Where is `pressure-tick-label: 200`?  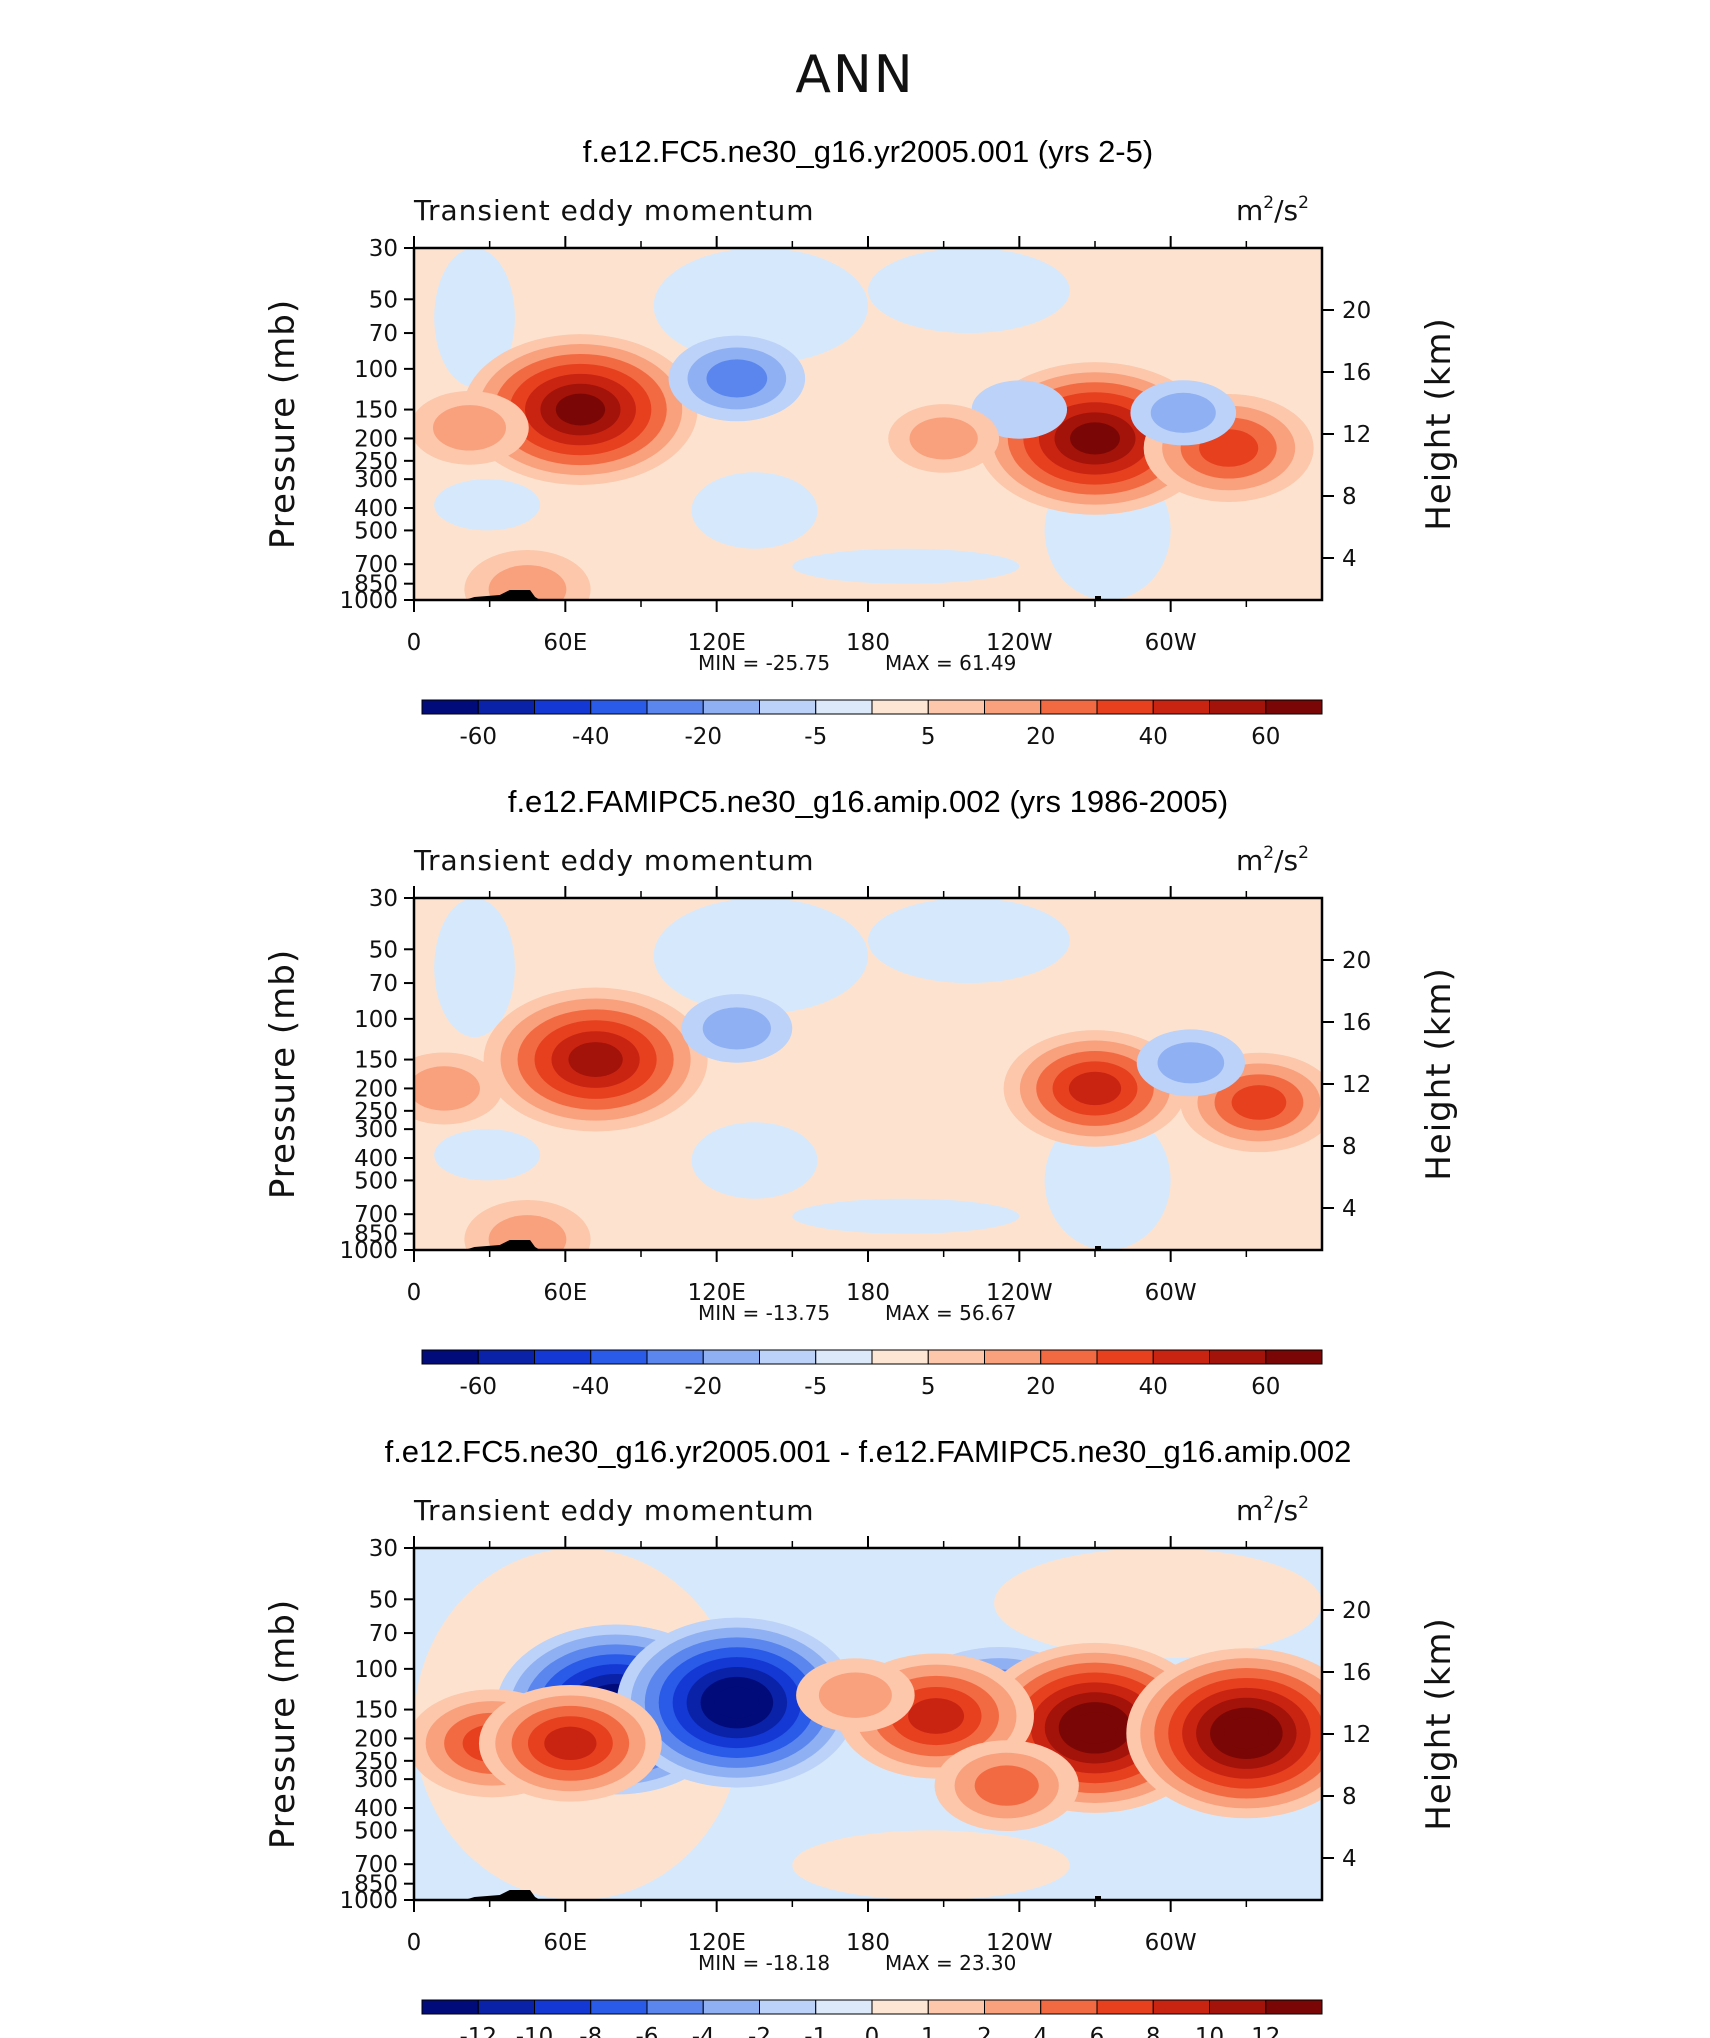
pressure-tick-label: 200 is located at coordinates (376, 439).